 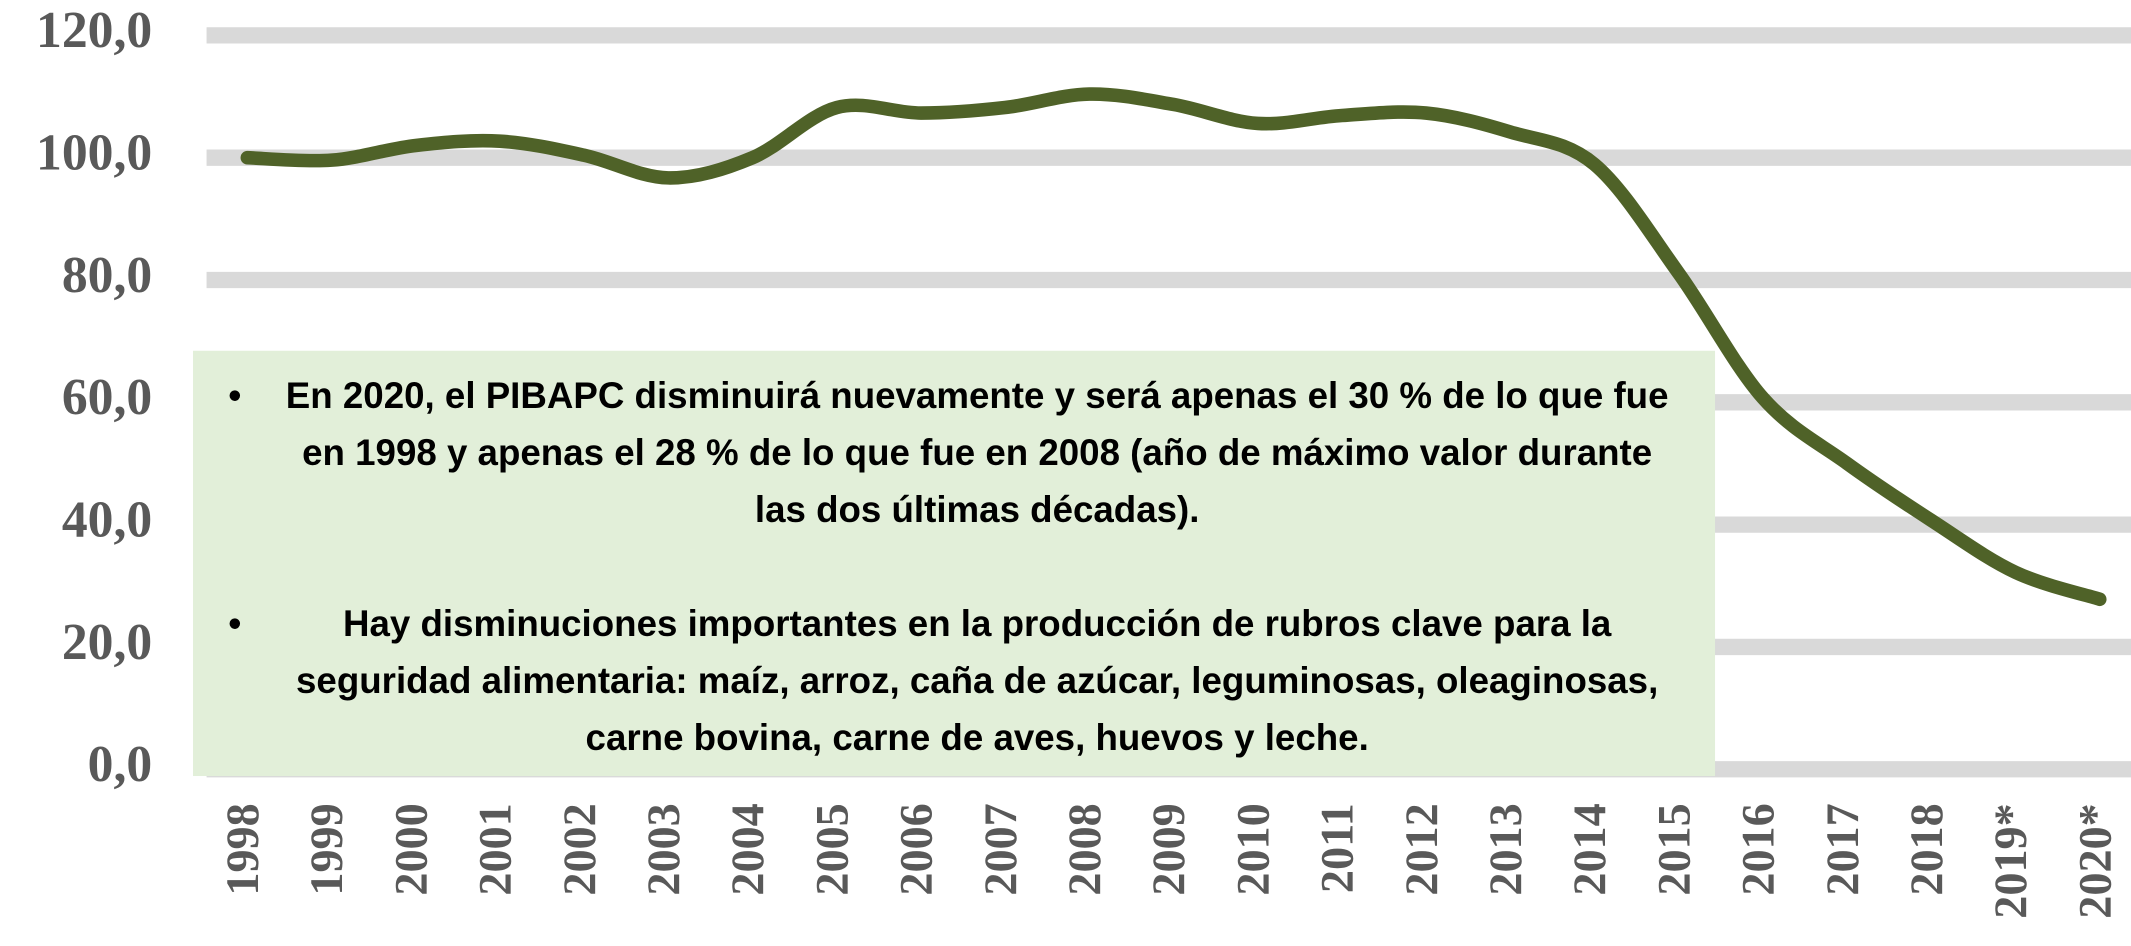 I want to click on x-tick-label: 2017, so click(x=1842, y=849).